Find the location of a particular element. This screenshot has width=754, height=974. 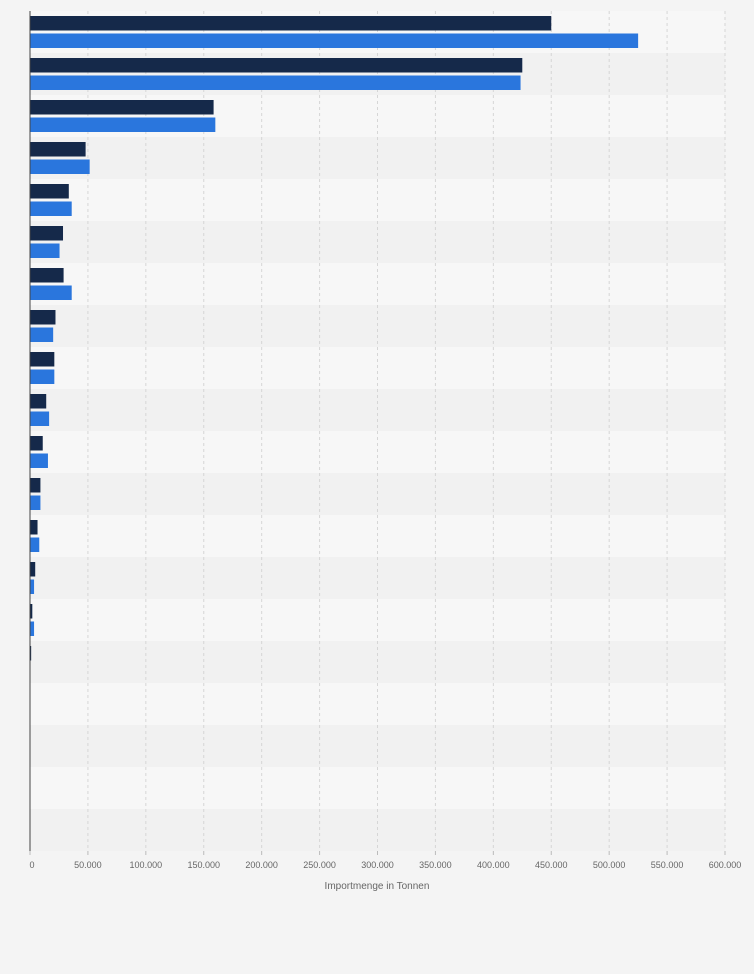

x-tick-label: 150.000 is located at coordinates (203, 865).